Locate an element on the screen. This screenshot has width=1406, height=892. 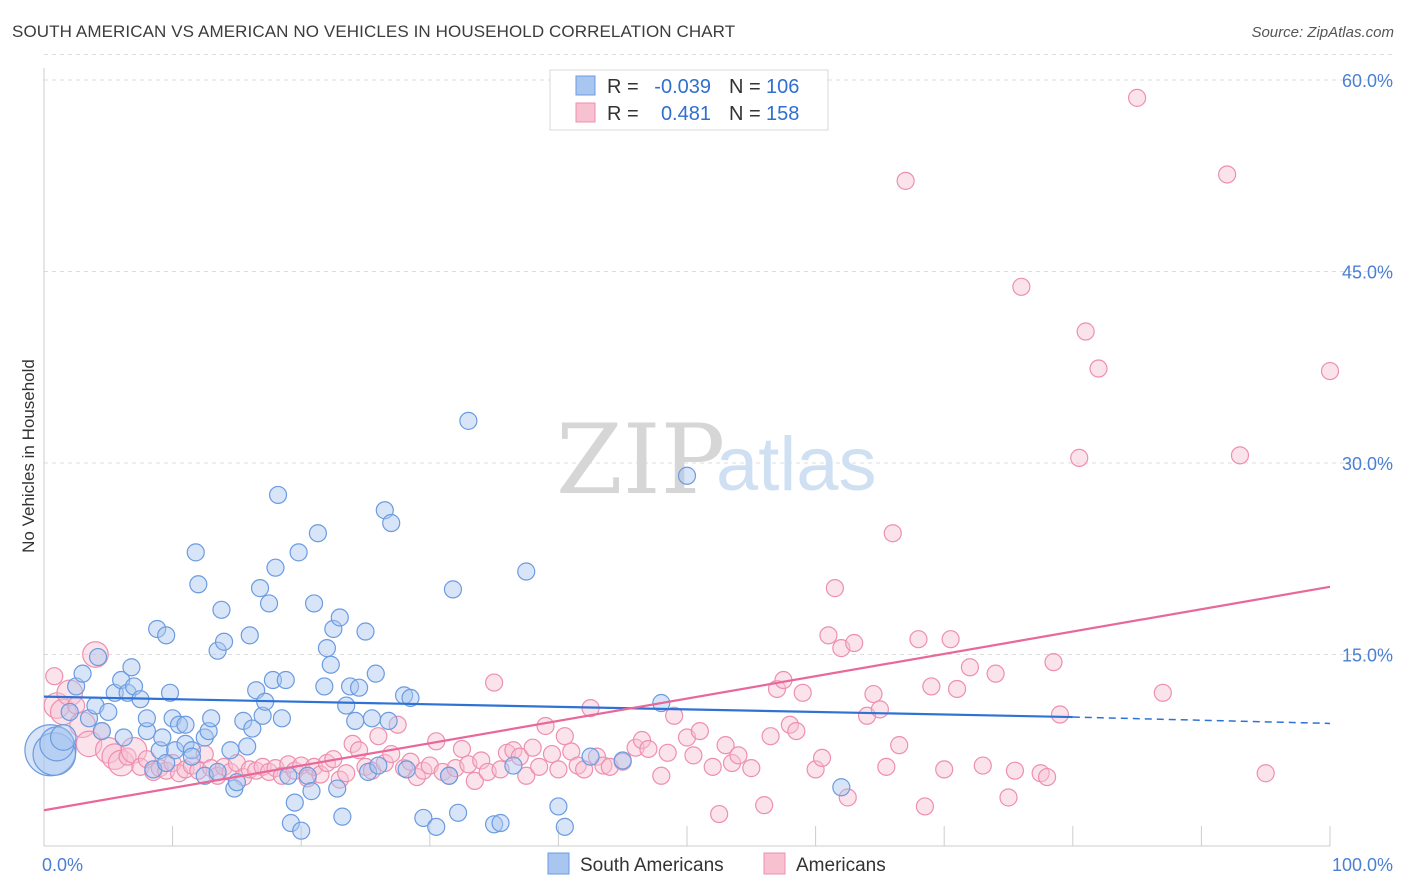
south-americans-trend-extension is located at coordinates (1201, 720).